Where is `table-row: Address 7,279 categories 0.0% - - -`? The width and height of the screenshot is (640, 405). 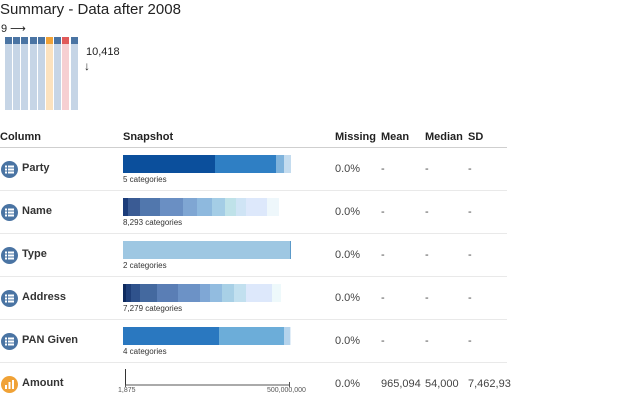
table-row: Address 7,279 categories 0.0% - - - is located at coordinates (253, 298).